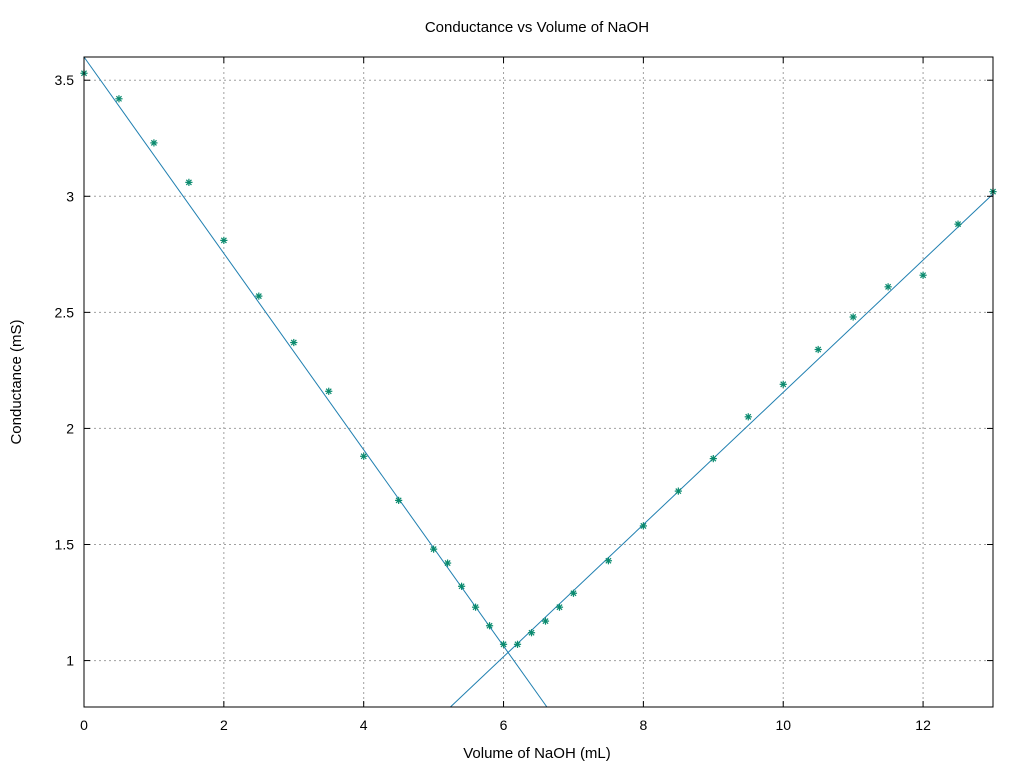 Image resolution: width=1024 pixels, height=768 pixels. I want to click on y-tick-label: 2.5, so click(65, 312).